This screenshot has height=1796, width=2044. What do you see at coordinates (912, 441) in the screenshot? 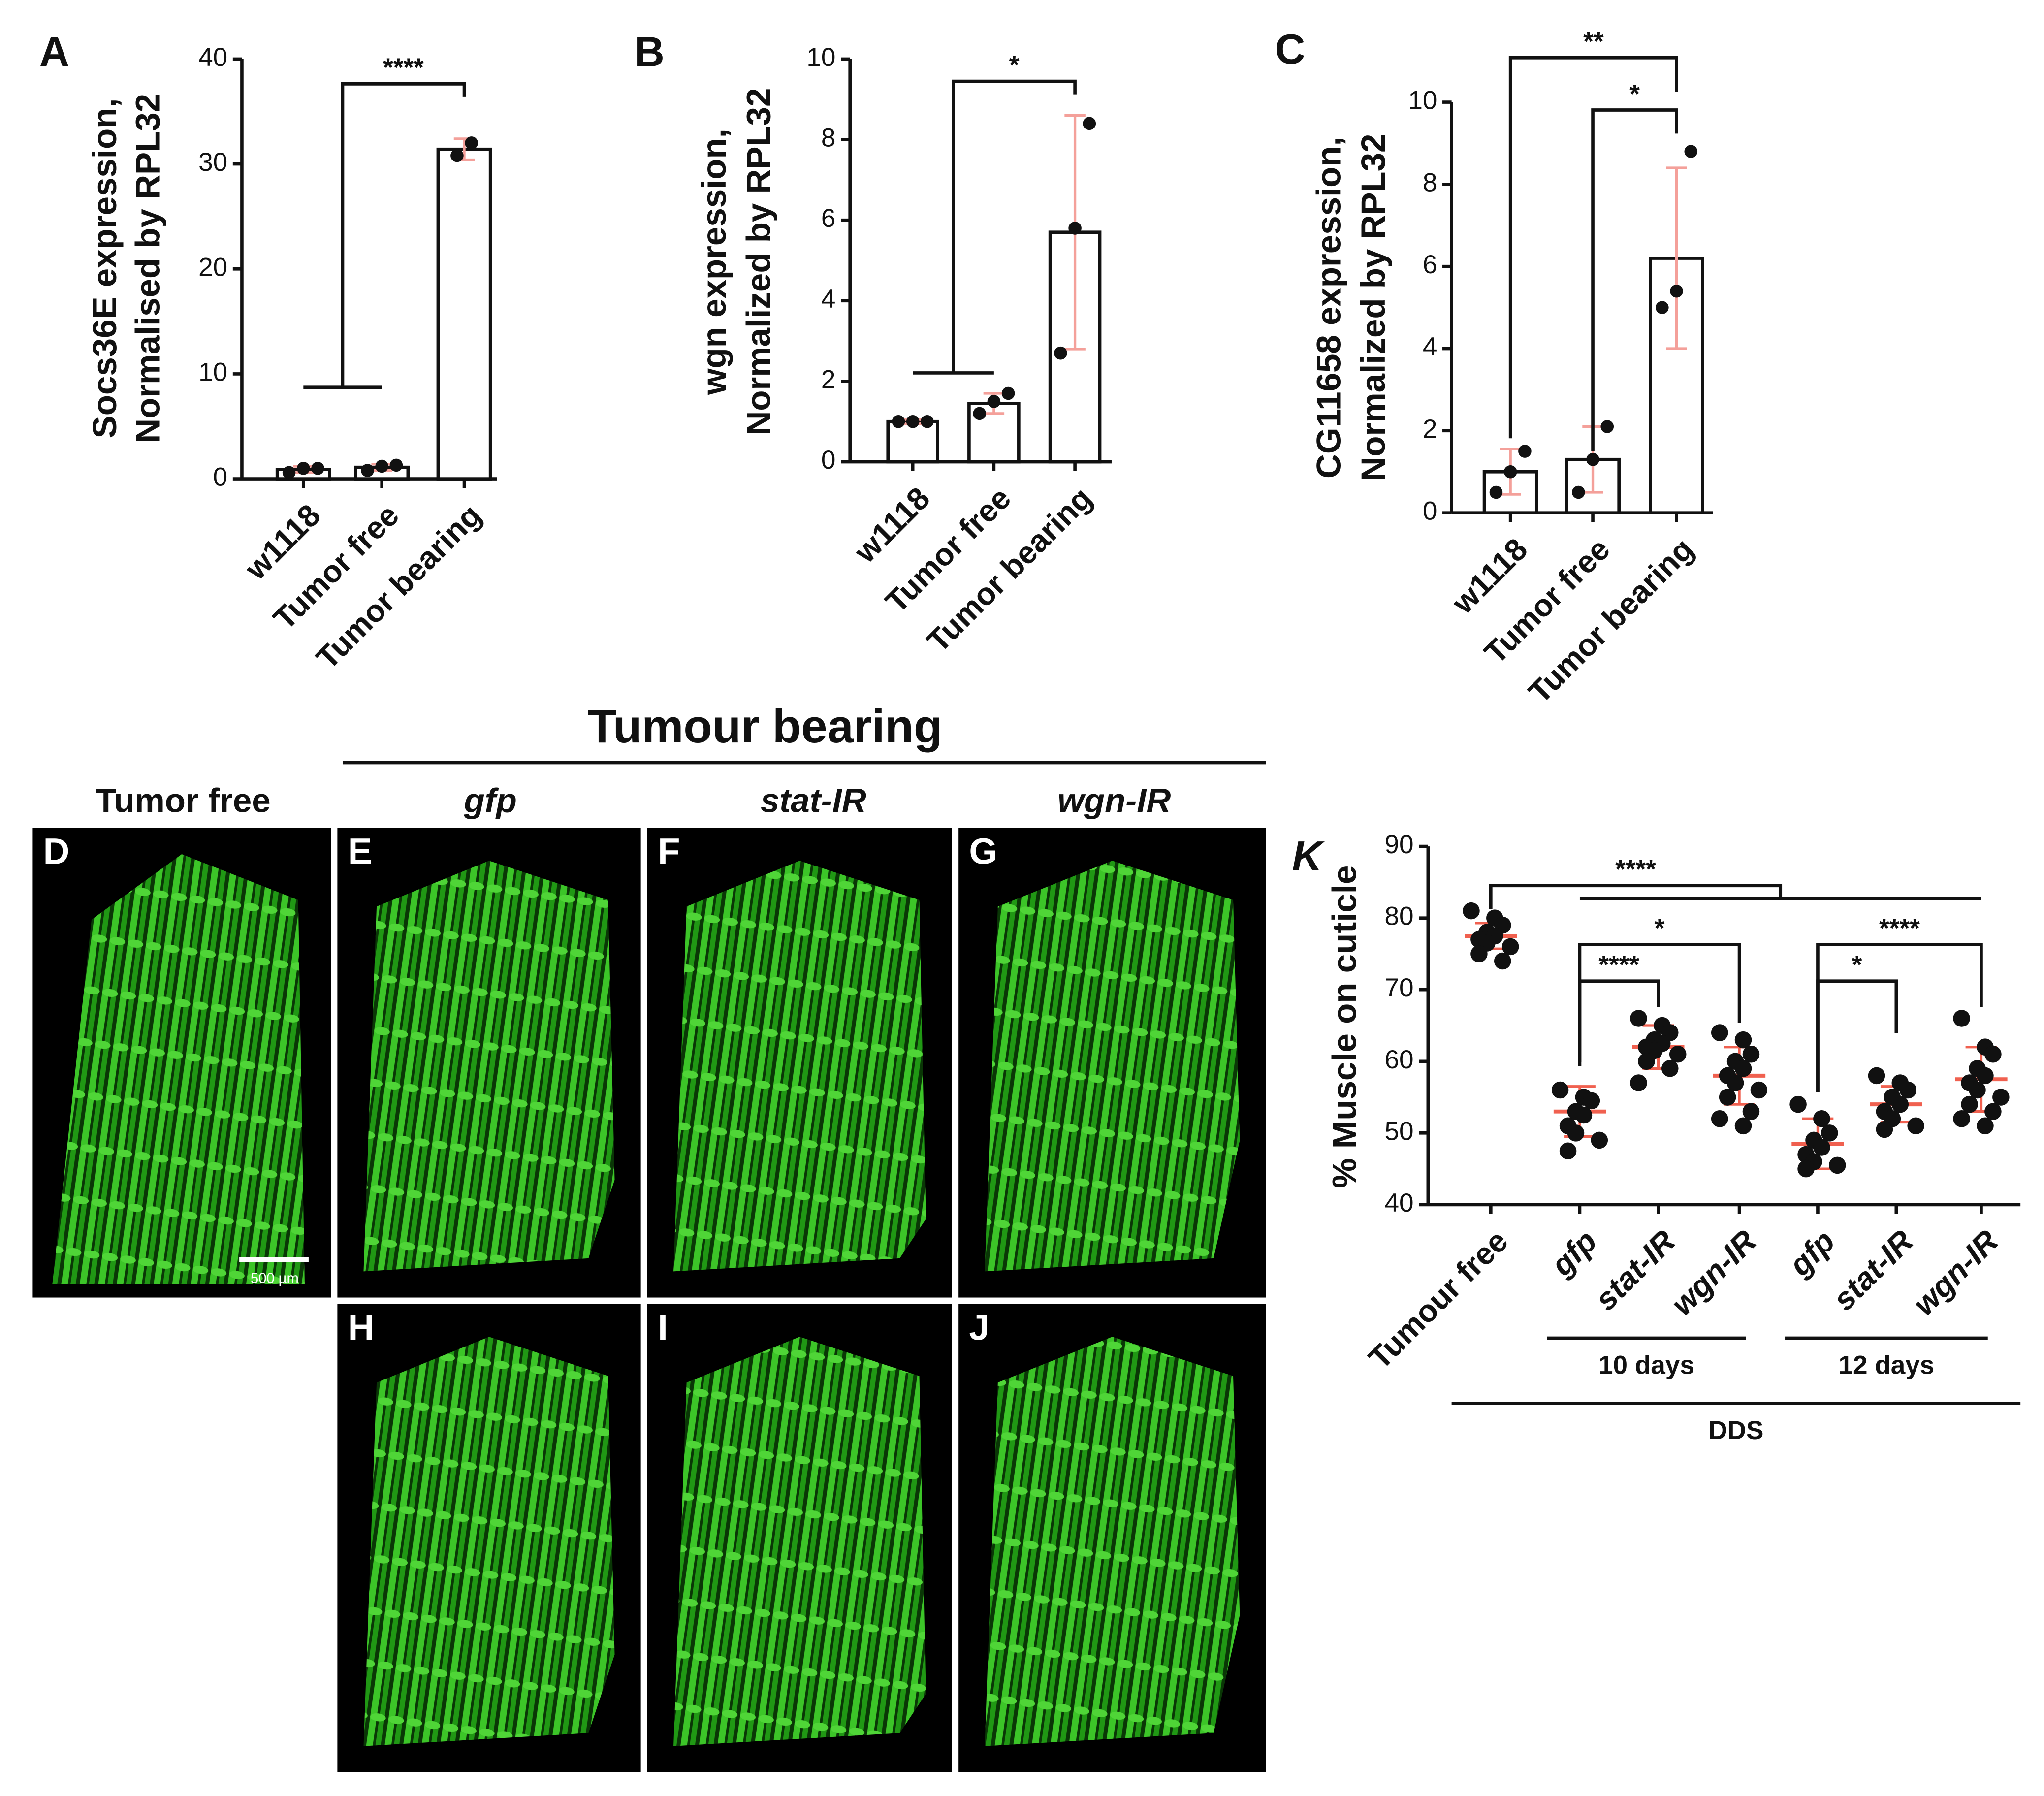
I see `bar` at bounding box center [912, 441].